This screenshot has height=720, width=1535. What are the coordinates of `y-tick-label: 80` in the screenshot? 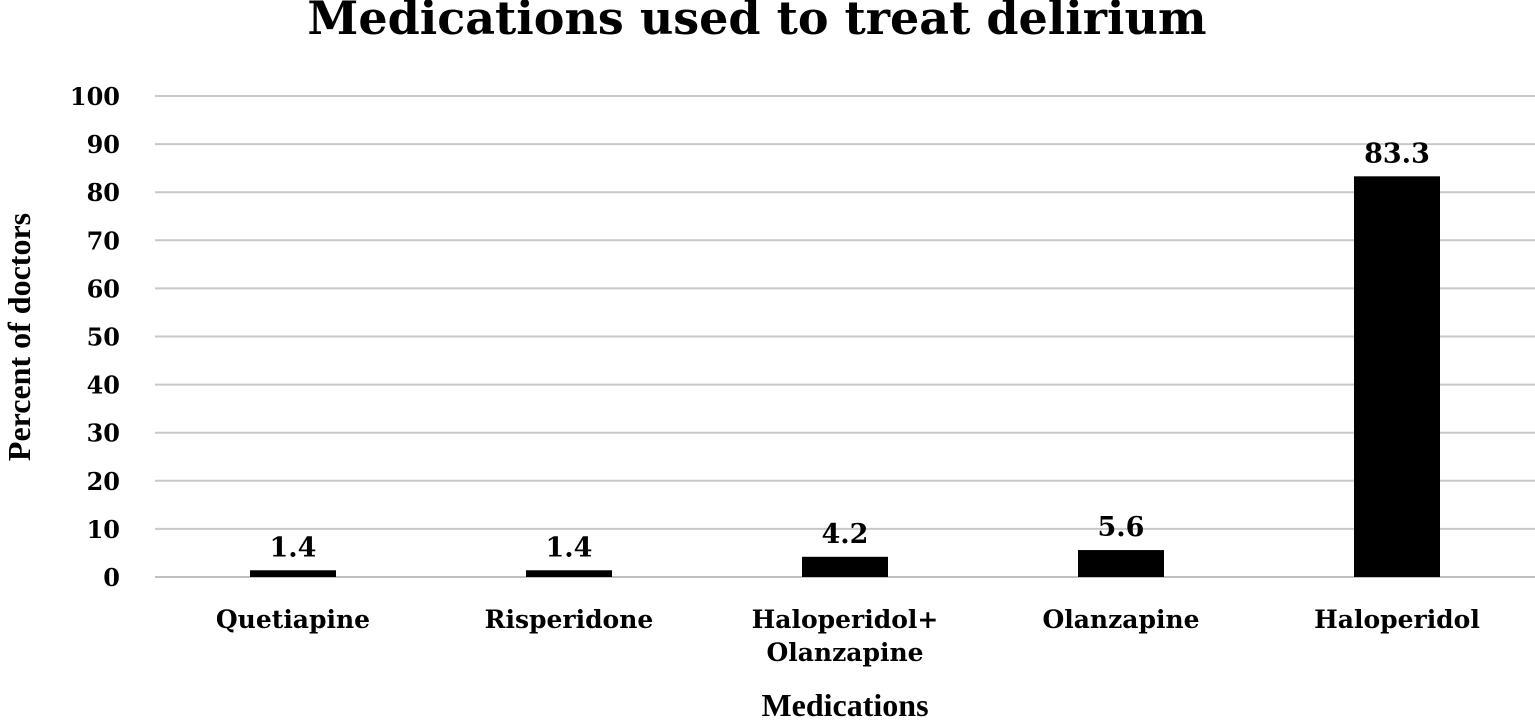 It's located at (103, 192).